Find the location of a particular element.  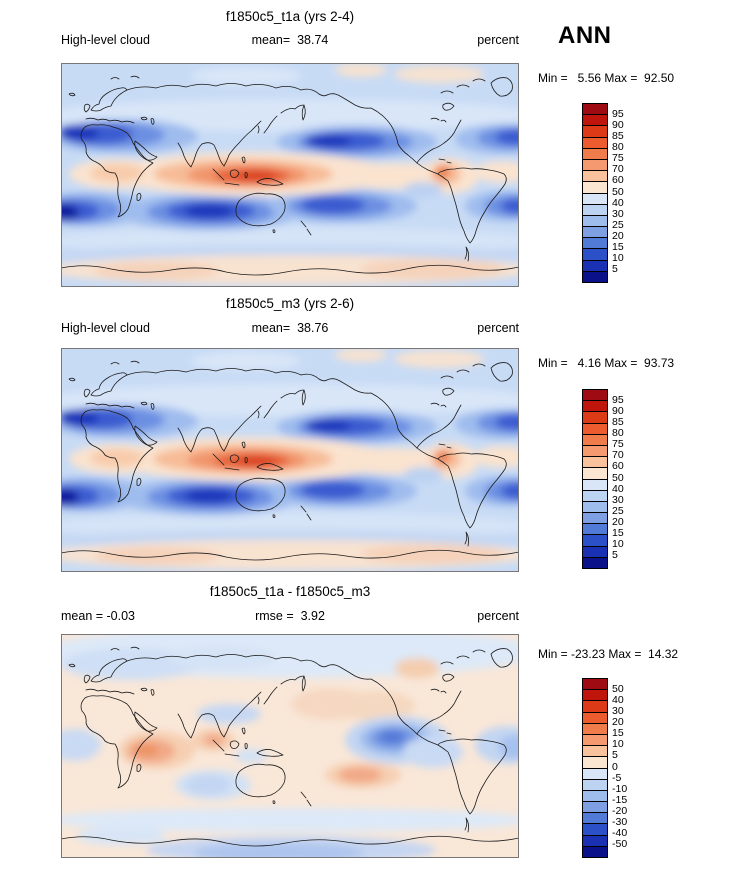

colorbar-tick-label: 80 is located at coordinates (618, 147).